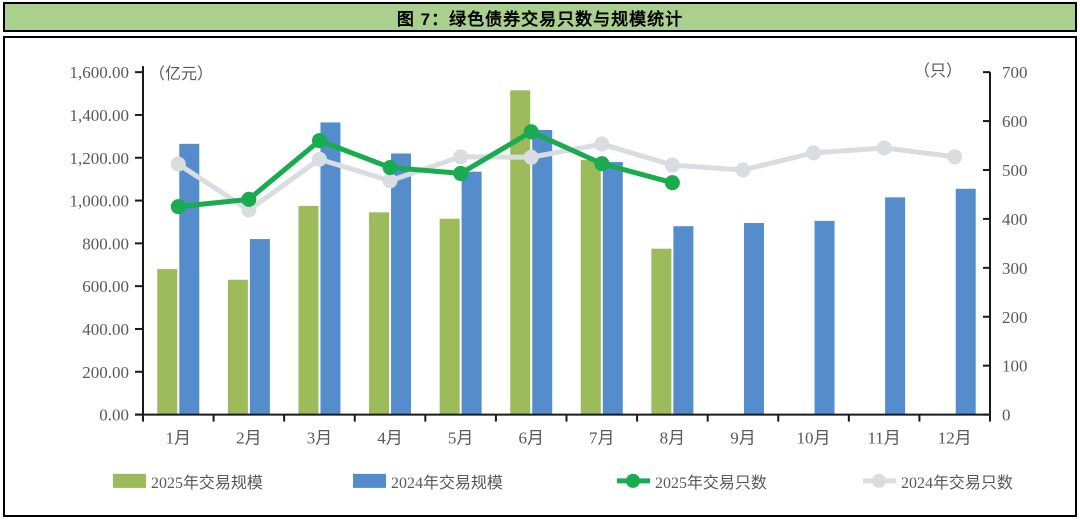  What do you see at coordinates (248, 438) in the screenshot?
I see `x-axis-label: 2月` at bounding box center [248, 438].